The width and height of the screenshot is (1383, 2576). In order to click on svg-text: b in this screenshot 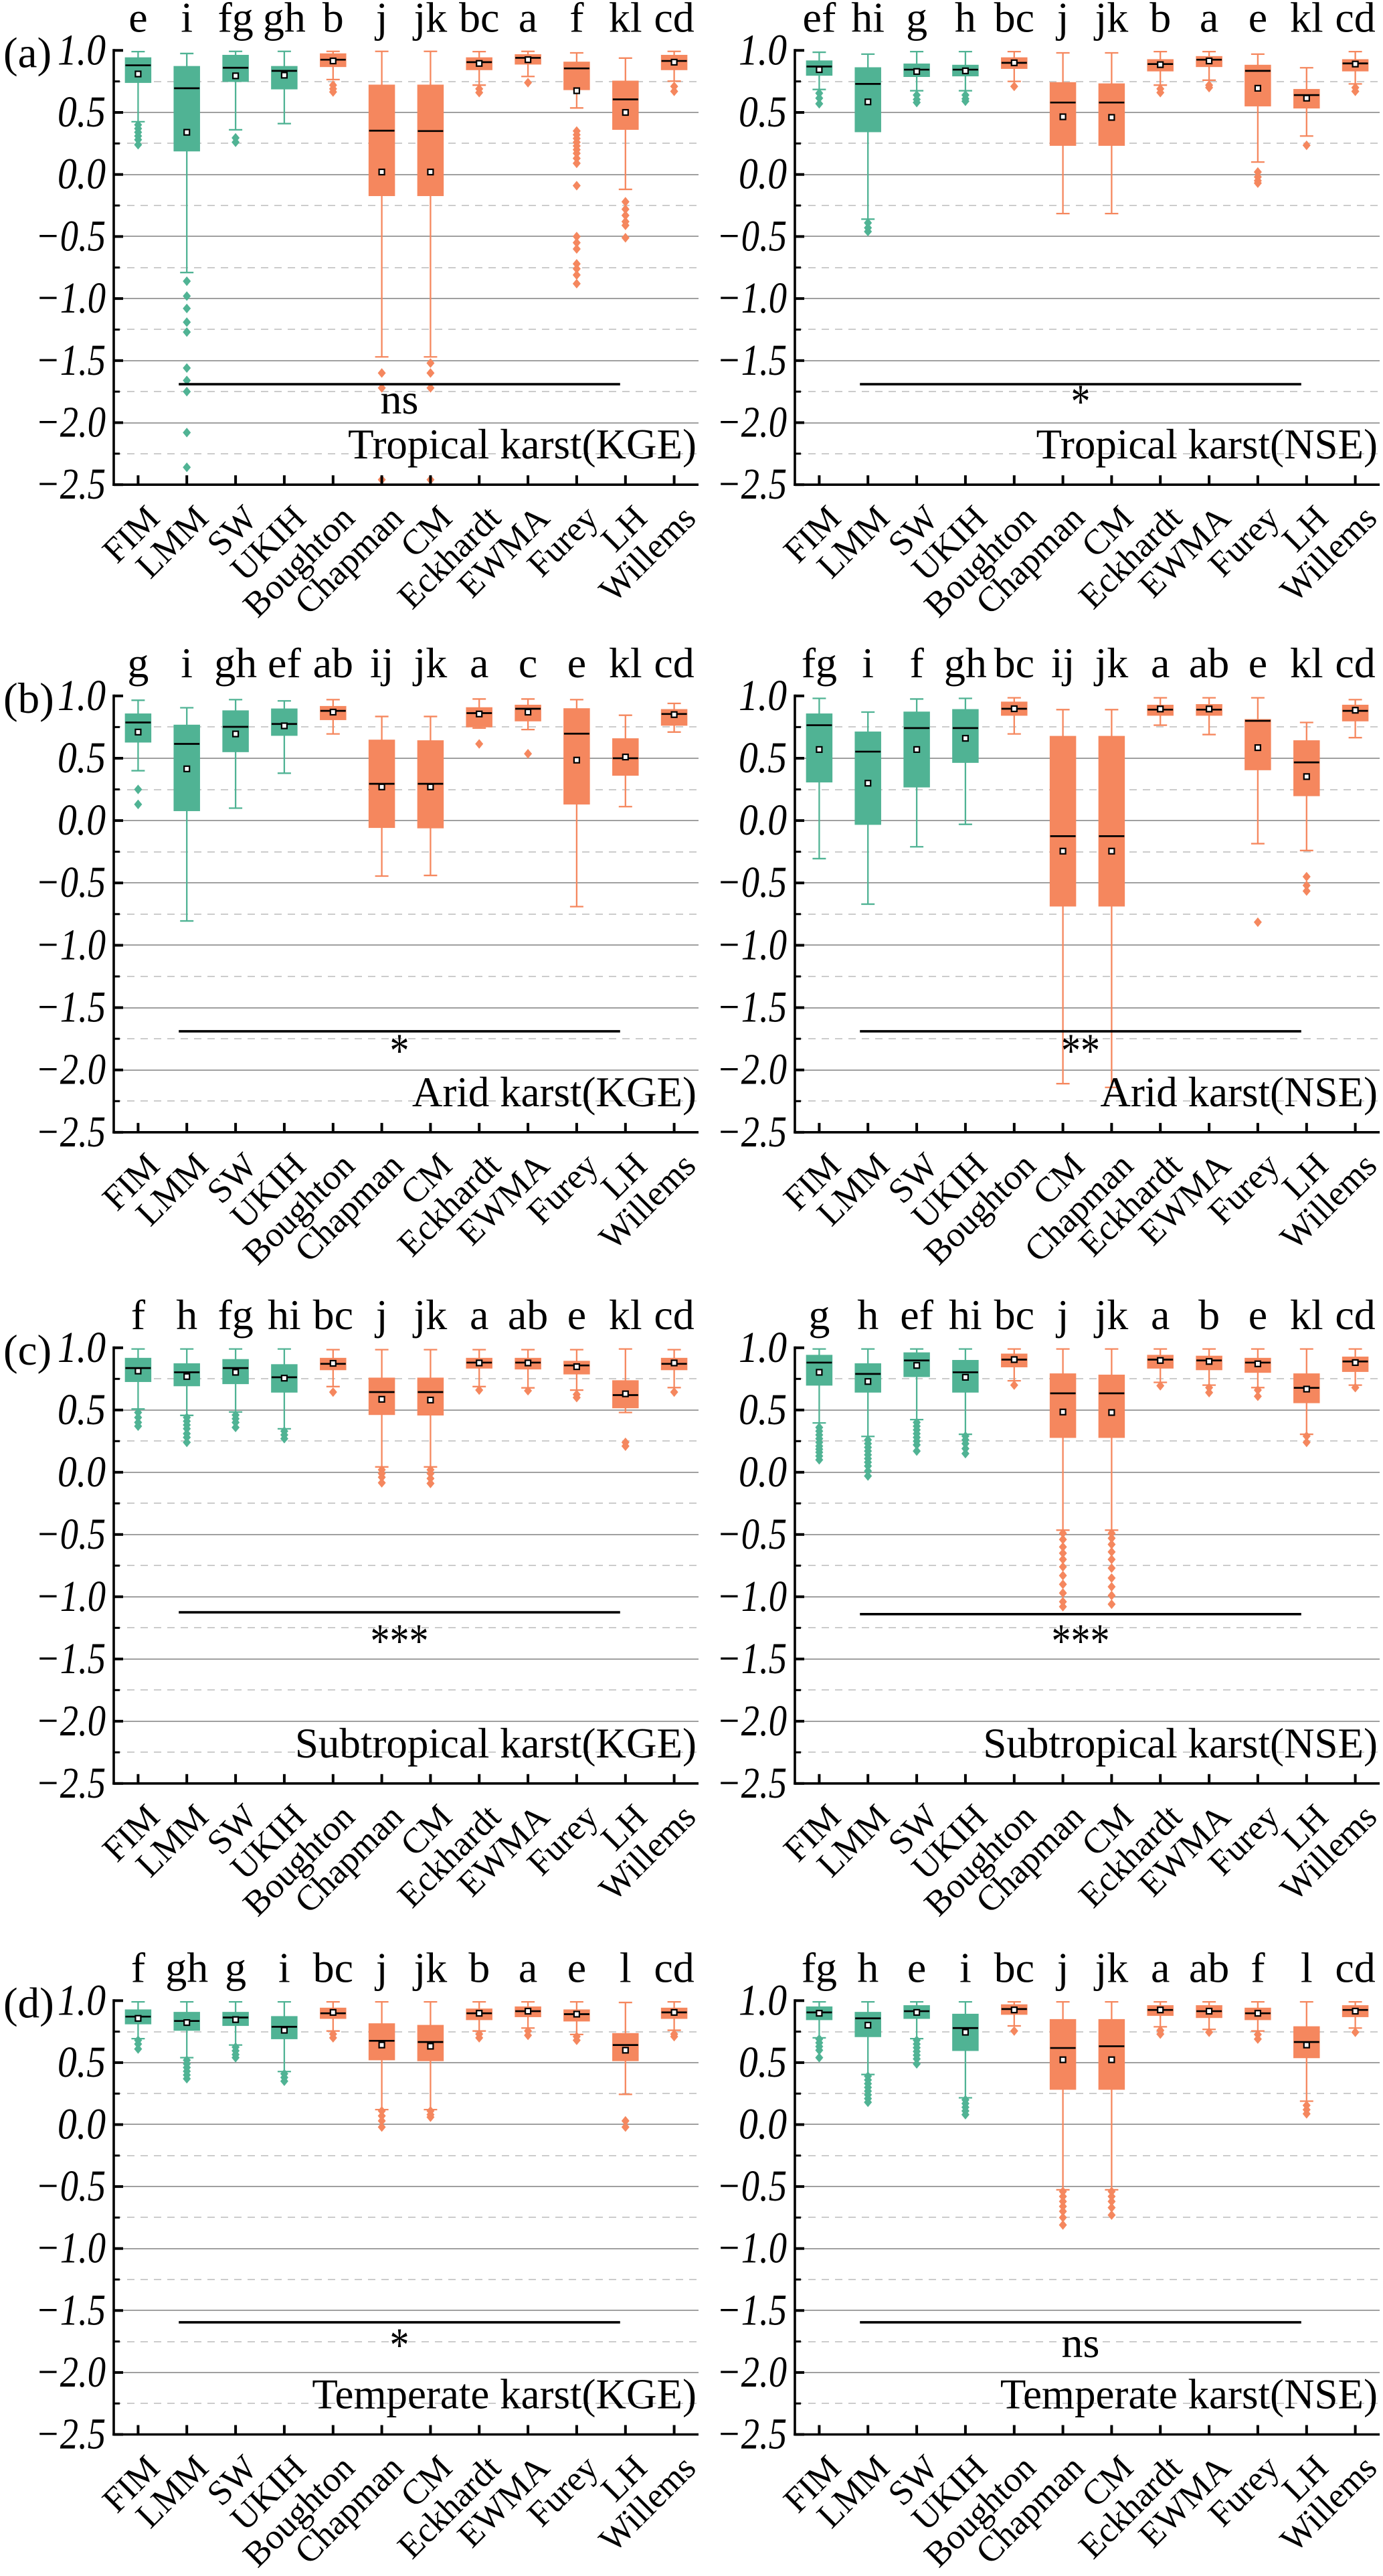, I will do `click(1209, 1315)`.